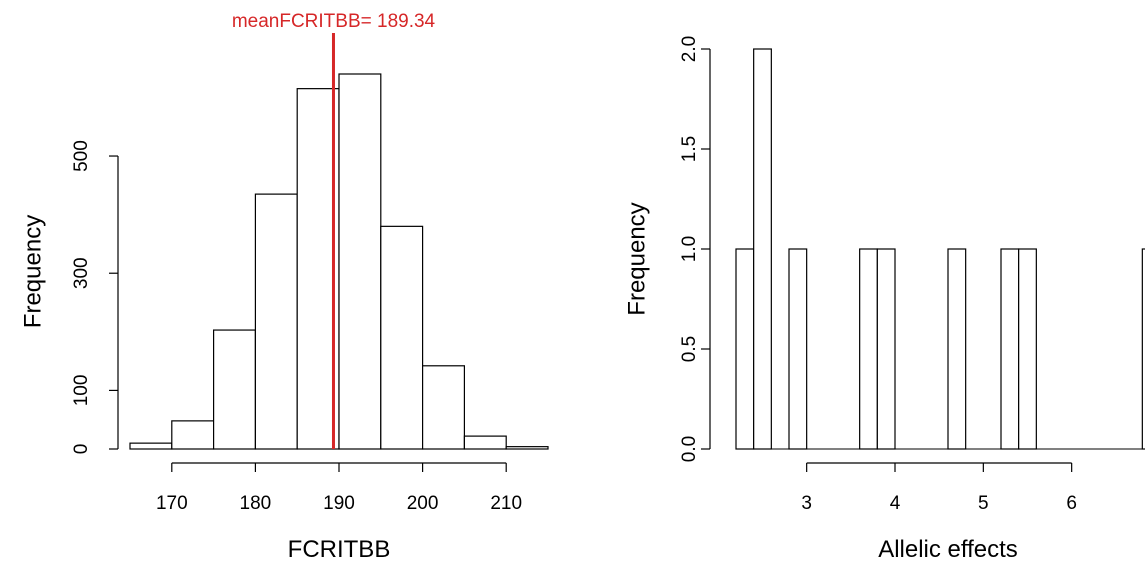 The width and height of the screenshot is (1145, 565). I want to click on x-tick-label: 190, so click(339, 503).